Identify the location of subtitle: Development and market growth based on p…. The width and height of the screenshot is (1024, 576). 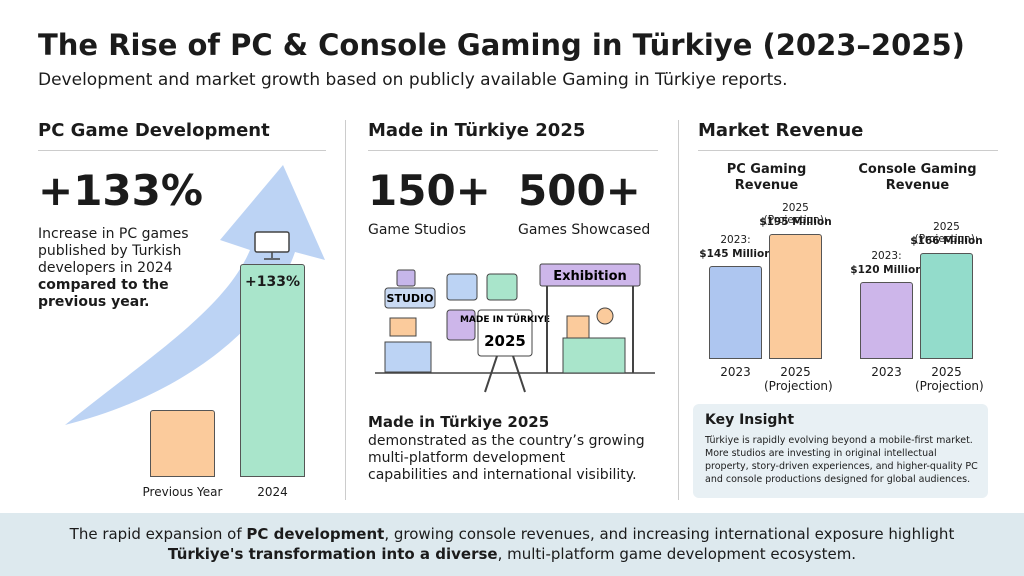
(413, 80).